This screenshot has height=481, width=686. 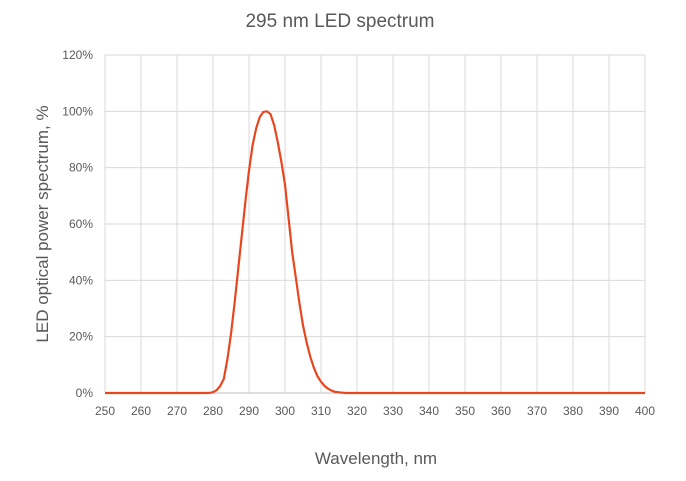 What do you see at coordinates (645, 411) in the screenshot?
I see `x-tick-label: 400` at bounding box center [645, 411].